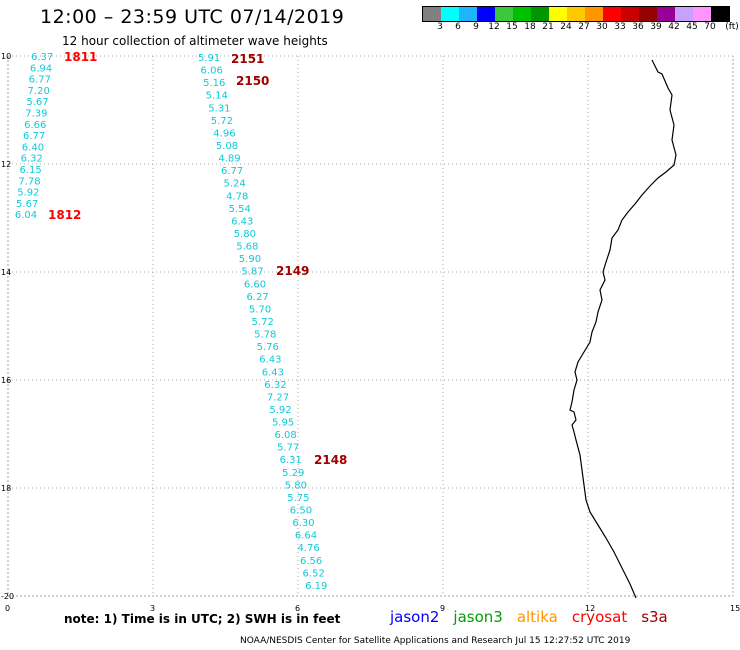 This screenshot has width=740, height=650. Describe the element at coordinates (537, 617) in the screenshot. I see `legend-altika: altika` at that location.